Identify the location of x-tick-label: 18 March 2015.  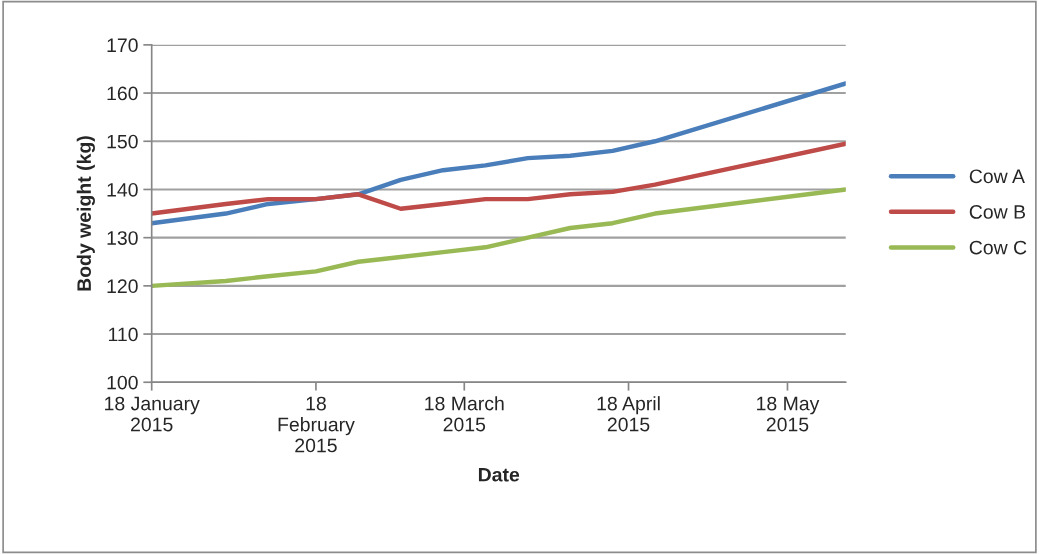
(464, 414).